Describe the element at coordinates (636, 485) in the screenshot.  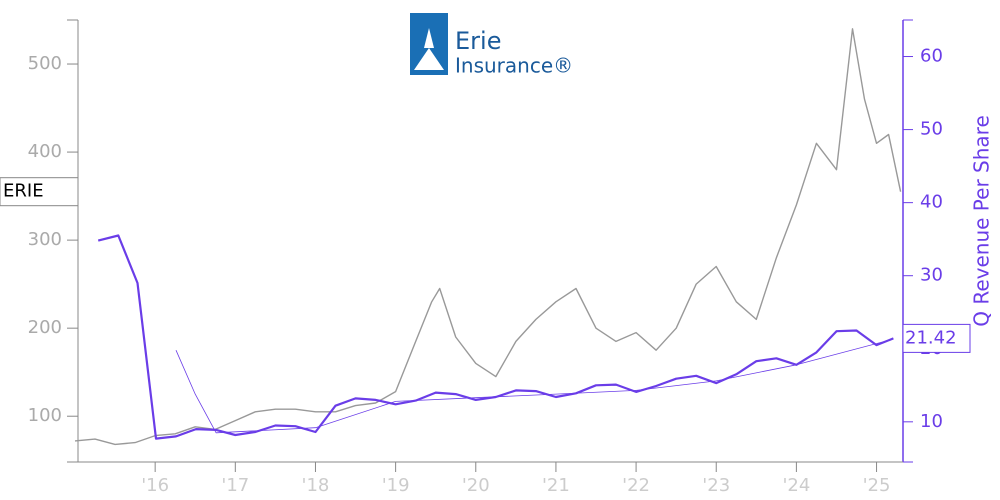
I see `x-tick-label: '22` at that location.